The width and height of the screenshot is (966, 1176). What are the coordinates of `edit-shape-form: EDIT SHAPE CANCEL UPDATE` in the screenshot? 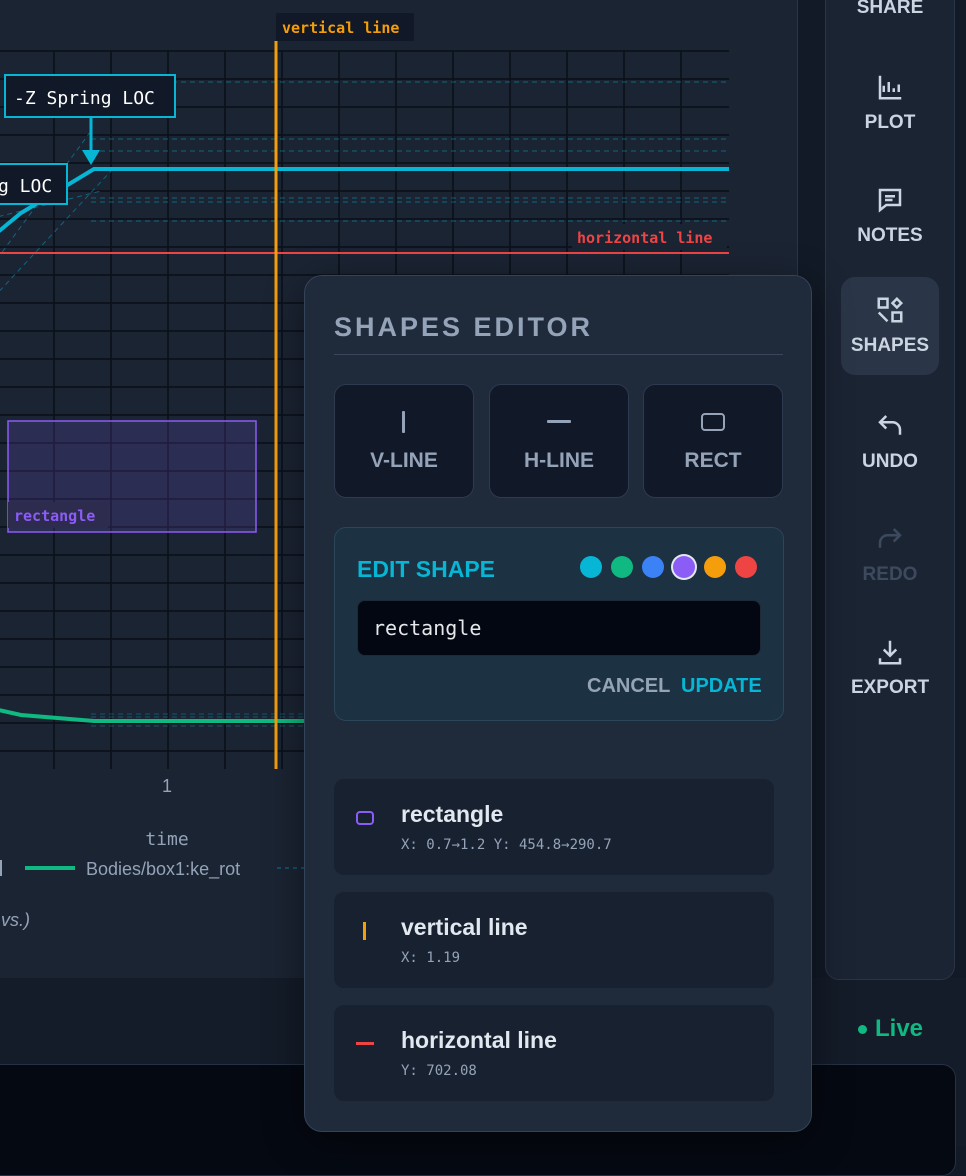 It's located at (559, 624).